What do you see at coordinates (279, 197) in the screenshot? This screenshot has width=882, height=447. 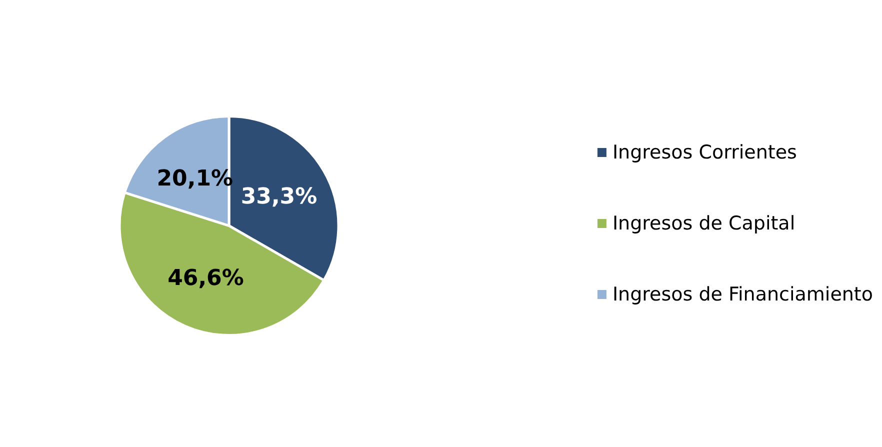 I see `data-label: 33,3%` at bounding box center [279, 197].